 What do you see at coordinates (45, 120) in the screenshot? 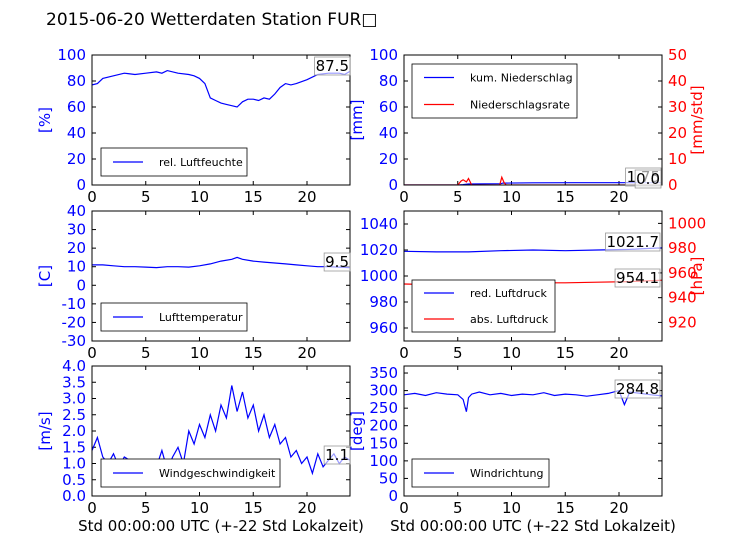
I see `y-axis-label: [%]` at bounding box center [45, 120].